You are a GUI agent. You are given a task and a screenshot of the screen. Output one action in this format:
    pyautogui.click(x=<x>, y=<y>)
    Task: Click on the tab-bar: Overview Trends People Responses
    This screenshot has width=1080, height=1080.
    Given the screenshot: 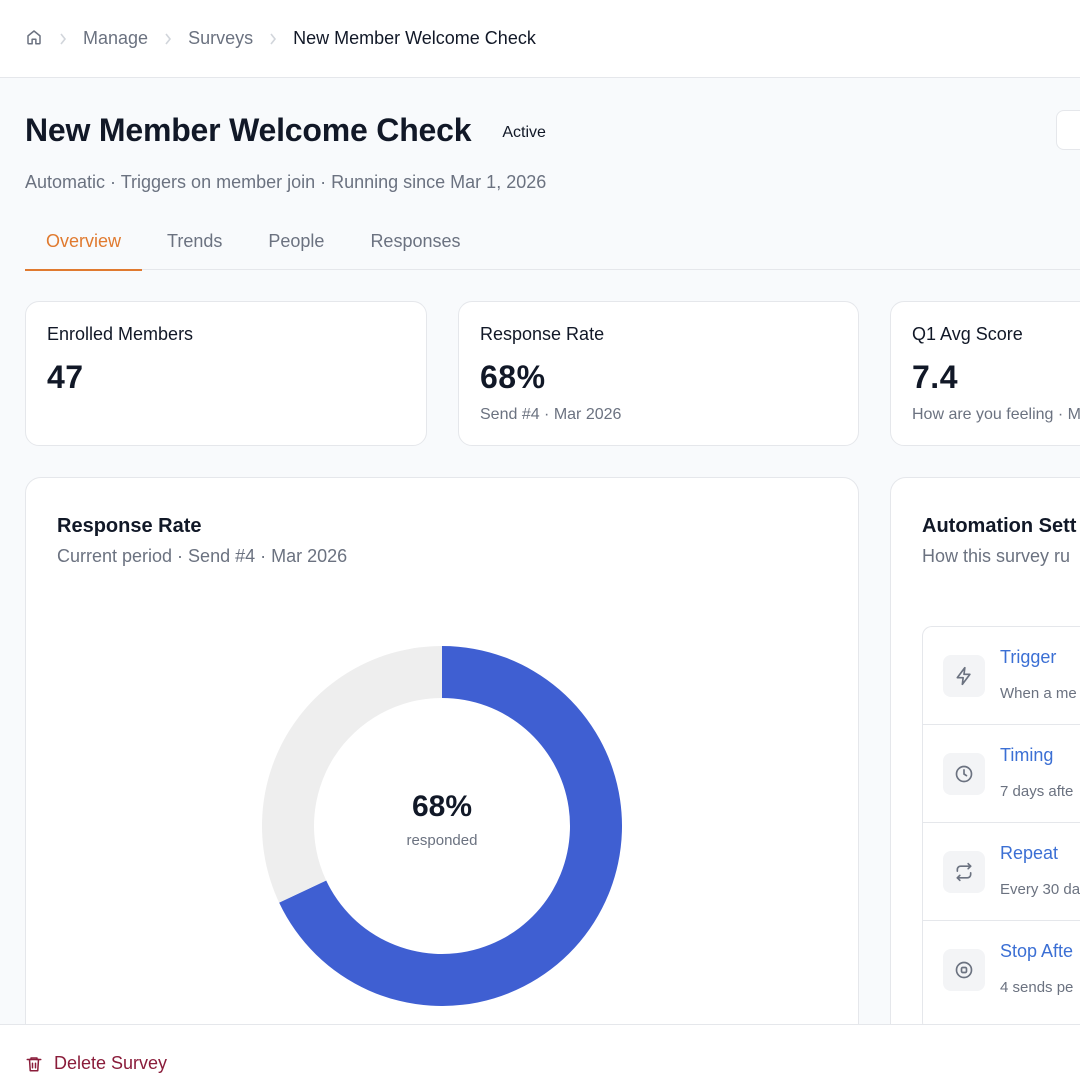 What is the action you would take?
    pyautogui.click(x=552, y=242)
    